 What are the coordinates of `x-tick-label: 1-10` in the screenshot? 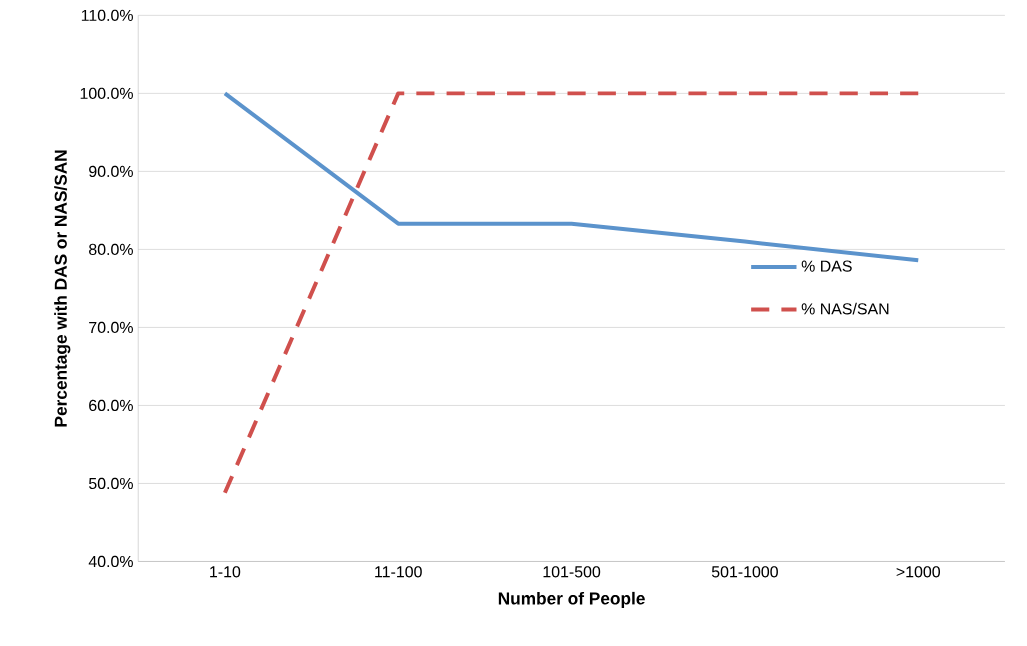 It's located at (225, 571).